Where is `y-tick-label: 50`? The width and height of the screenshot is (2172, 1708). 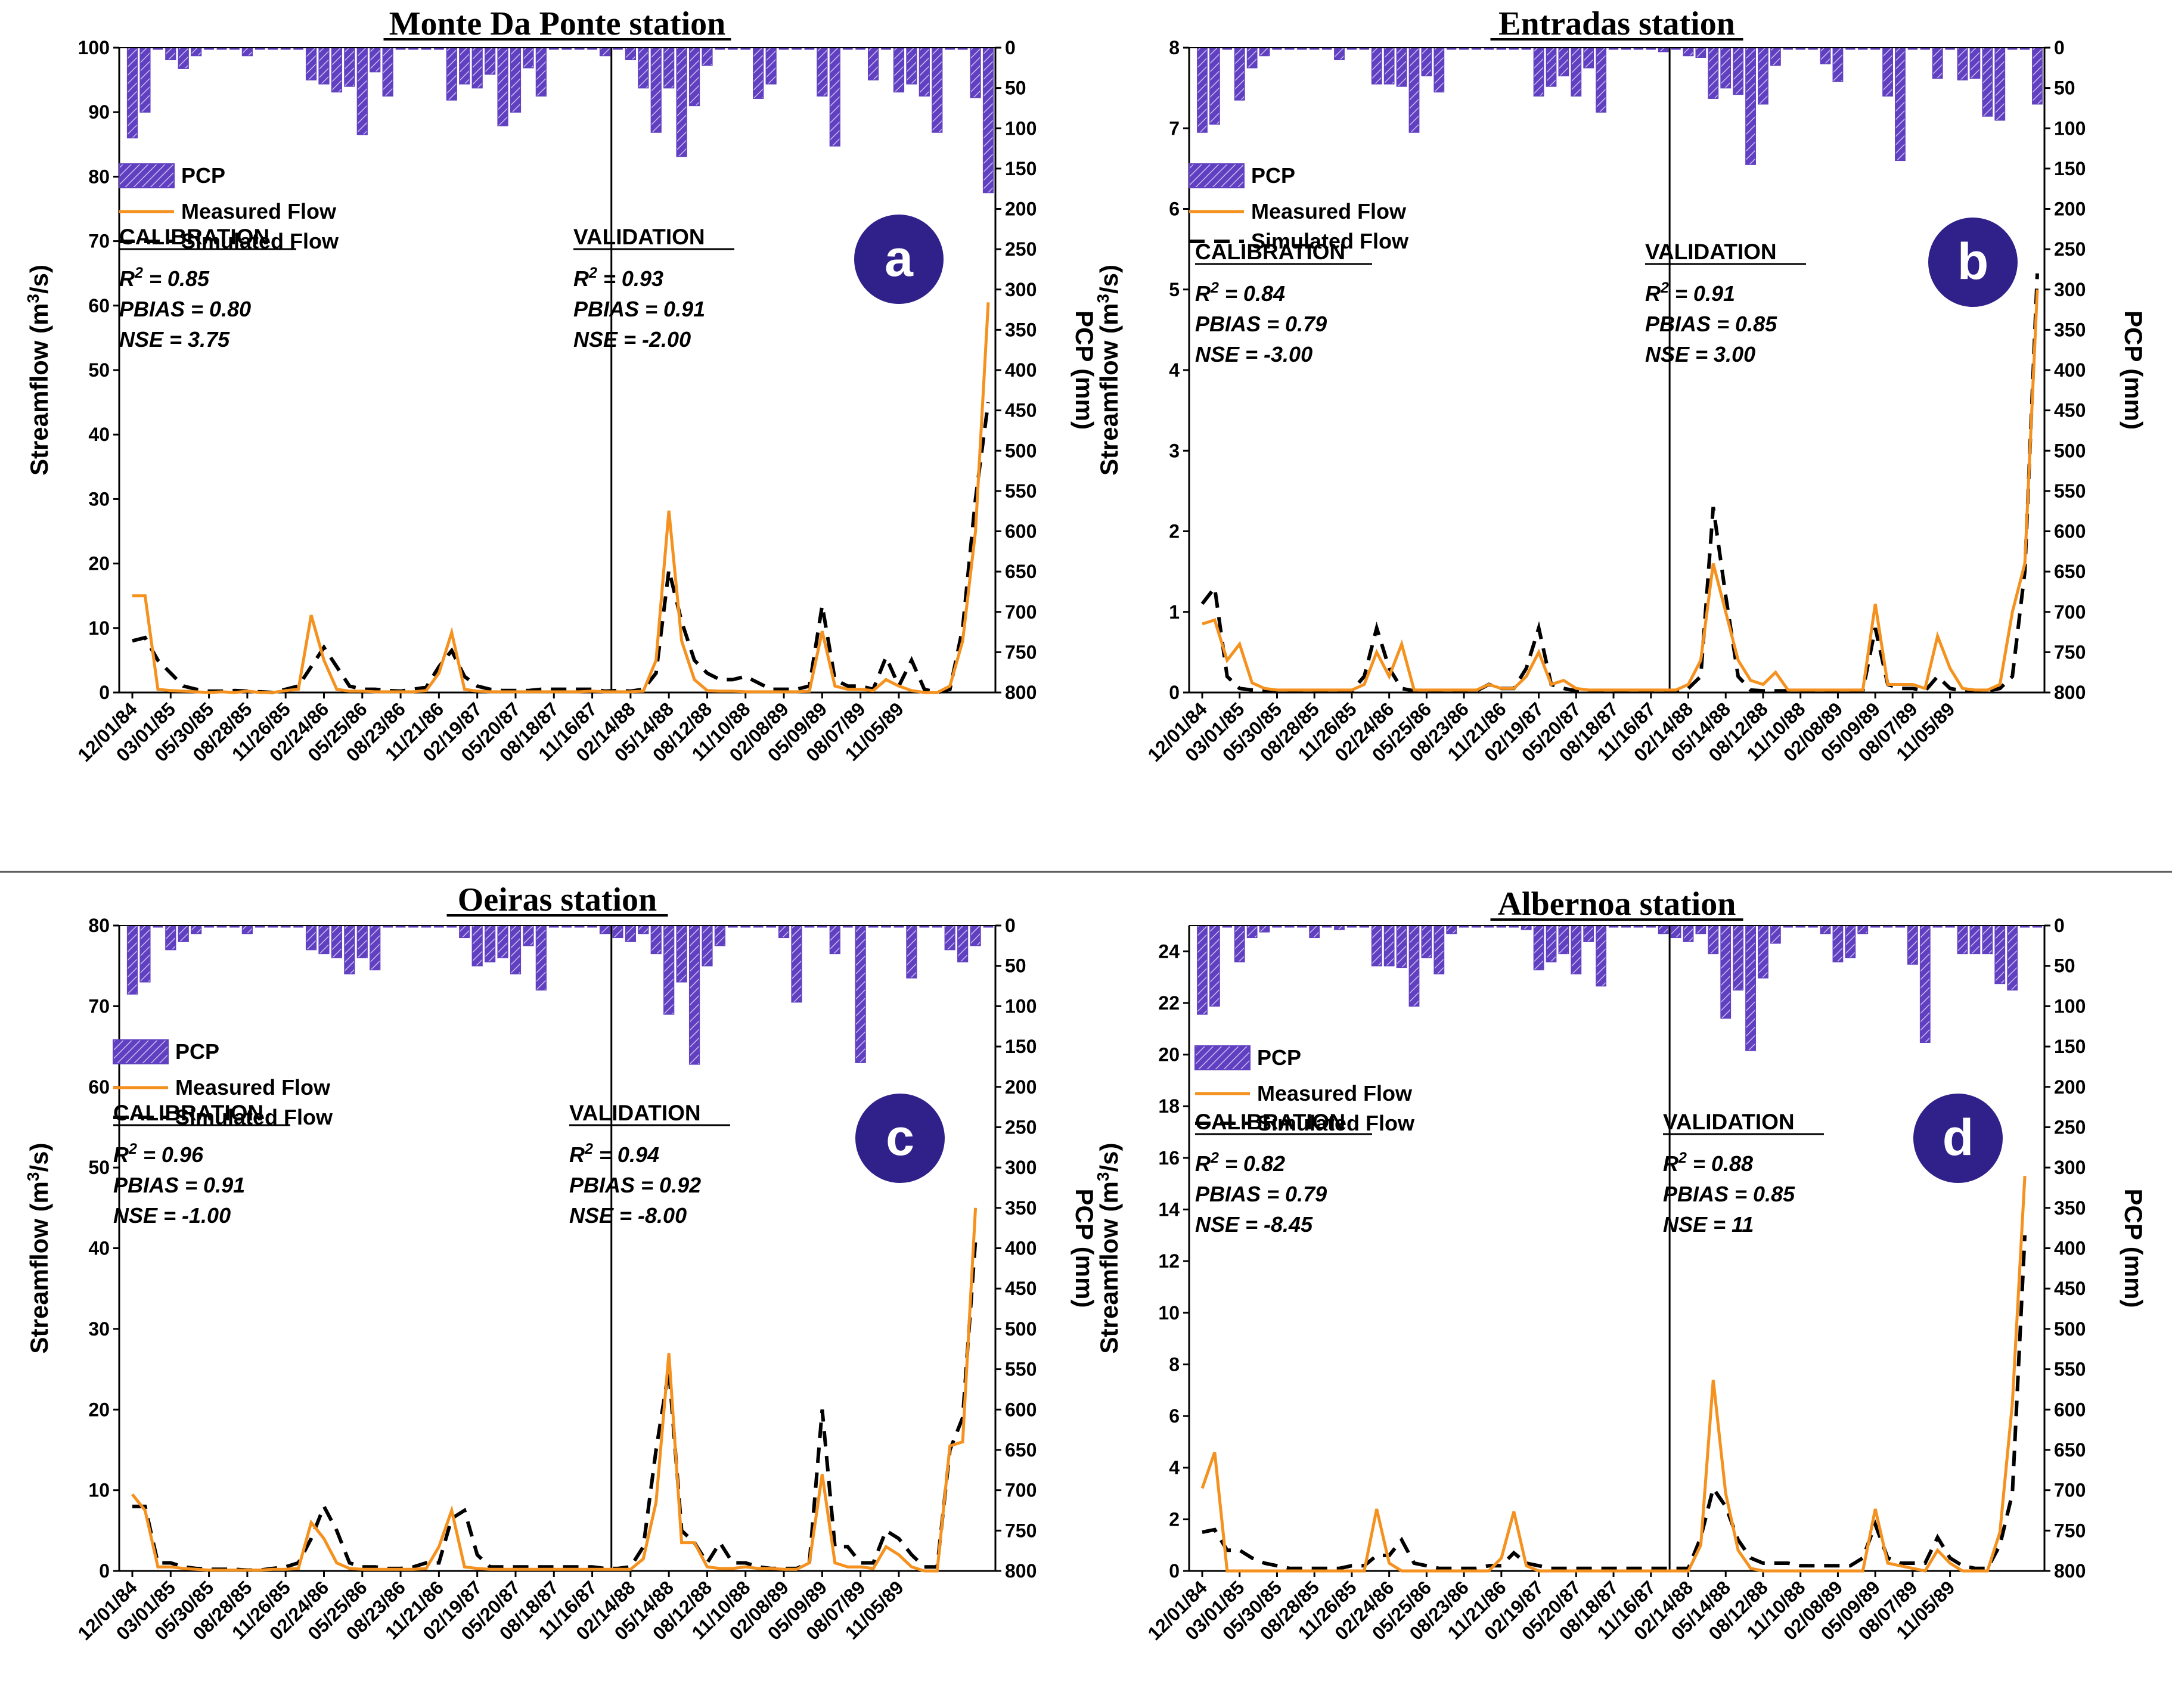
y-tick-label: 50 is located at coordinates (99, 1167).